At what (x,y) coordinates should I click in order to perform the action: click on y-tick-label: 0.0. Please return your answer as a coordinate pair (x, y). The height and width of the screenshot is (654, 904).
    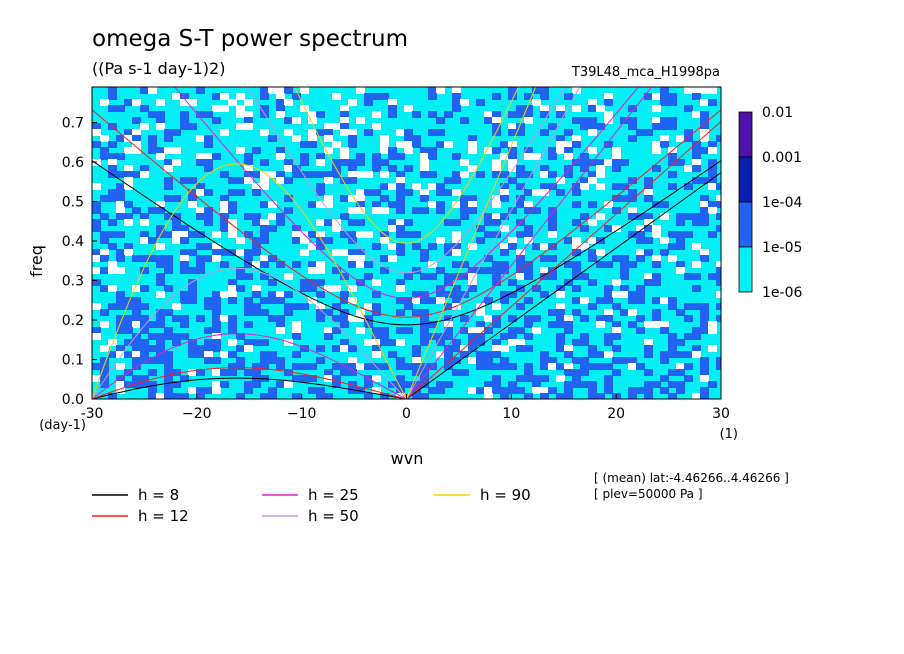
    Looking at the image, I should click on (73, 400).